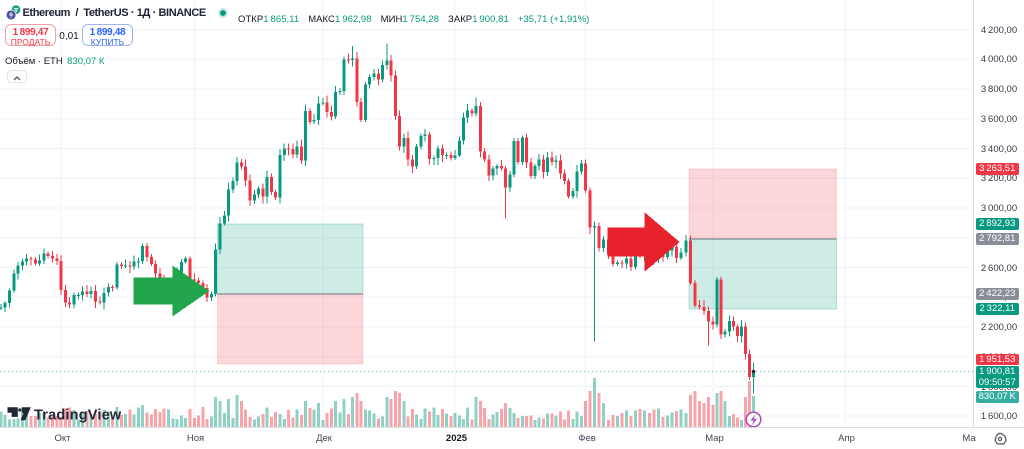 Image resolution: width=1024 pixels, height=449 pixels. What do you see at coordinates (78, 415) in the screenshot?
I see `svg-text: TradingView` at bounding box center [78, 415].